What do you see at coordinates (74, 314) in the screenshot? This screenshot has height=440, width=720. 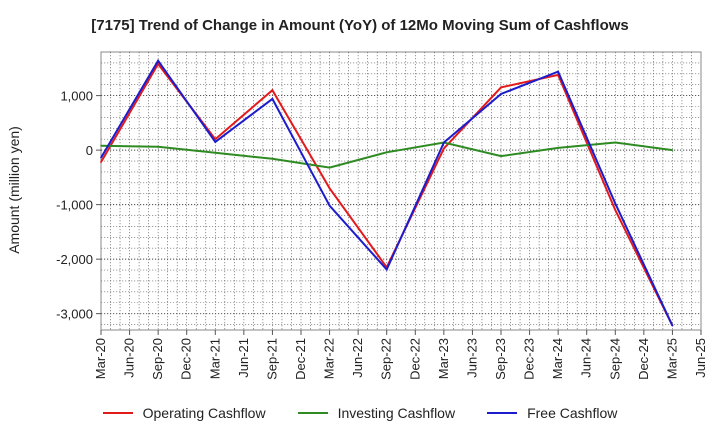 I see `y-tick-label: -3,000` at bounding box center [74, 314].